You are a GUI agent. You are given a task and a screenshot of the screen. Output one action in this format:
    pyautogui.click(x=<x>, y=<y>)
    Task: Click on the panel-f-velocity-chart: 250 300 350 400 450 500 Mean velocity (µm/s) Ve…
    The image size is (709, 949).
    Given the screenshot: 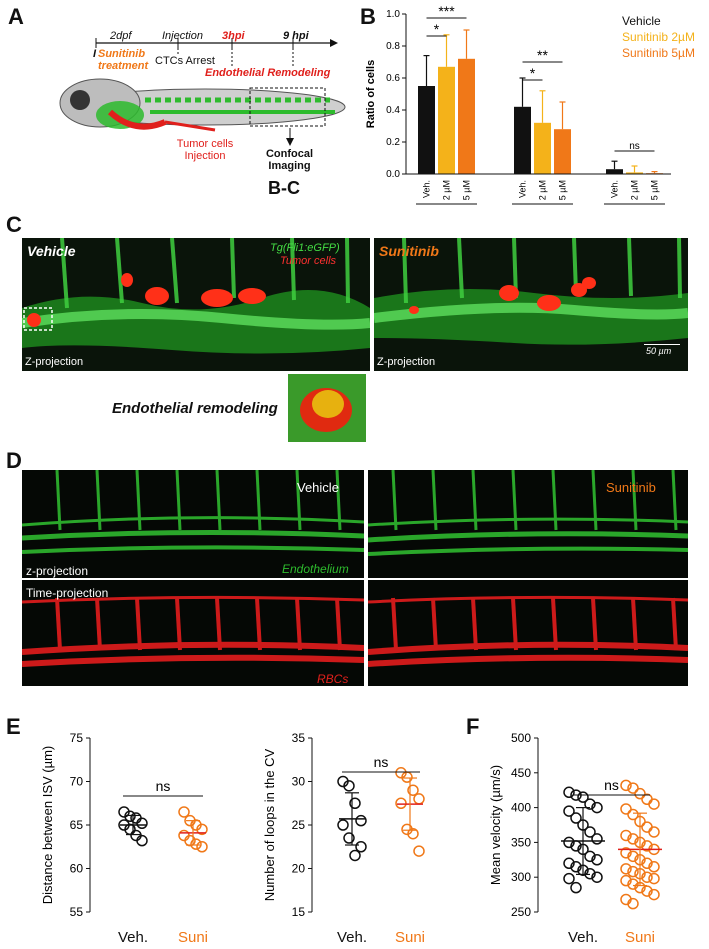 What is the action you would take?
    pyautogui.click(x=575, y=838)
    